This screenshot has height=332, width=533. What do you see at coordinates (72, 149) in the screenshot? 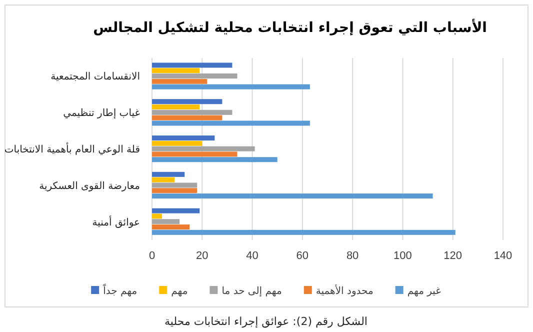
I see `y-tick-label: قلة الوعي العام بأهمية الانتخابات` at bounding box center [72, 149].